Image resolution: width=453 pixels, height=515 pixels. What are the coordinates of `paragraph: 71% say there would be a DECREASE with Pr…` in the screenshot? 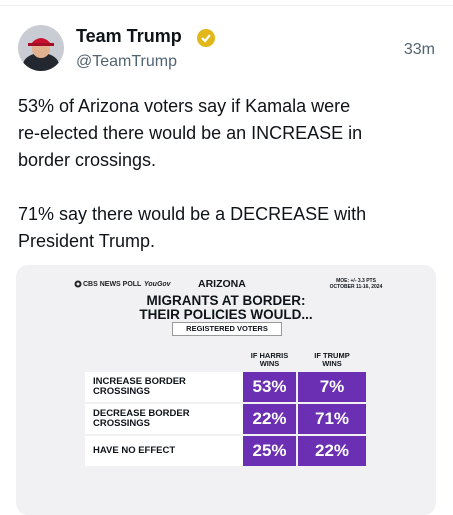 It's located at (192, 228).